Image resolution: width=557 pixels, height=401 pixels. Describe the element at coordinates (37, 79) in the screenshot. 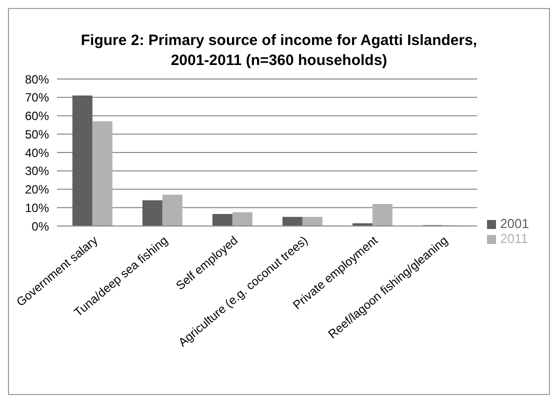

I see `y-tick-label: 80%` at that location.